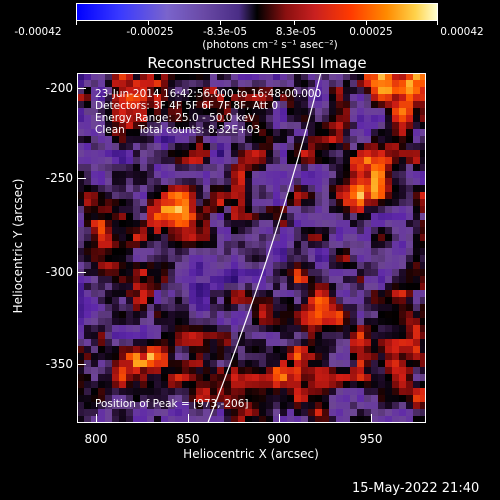 The width and height of the screenshot is (500, 500). I want to click on colorbar-tick, so click(148, 22).